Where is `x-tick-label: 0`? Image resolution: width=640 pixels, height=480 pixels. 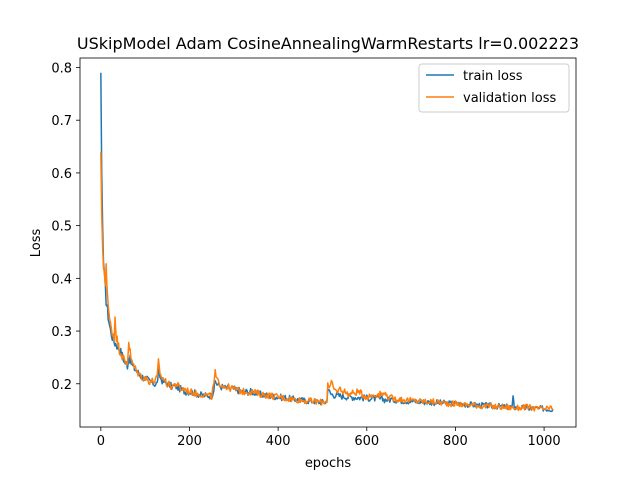 x-tick-label: 0 is located at coordinates (101, 441).